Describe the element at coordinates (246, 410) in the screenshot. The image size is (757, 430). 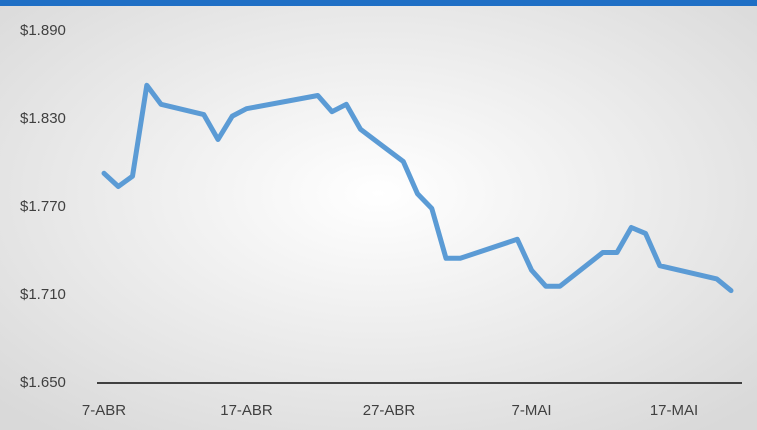
I see `x-tick-label: 17-ABR` at that location.